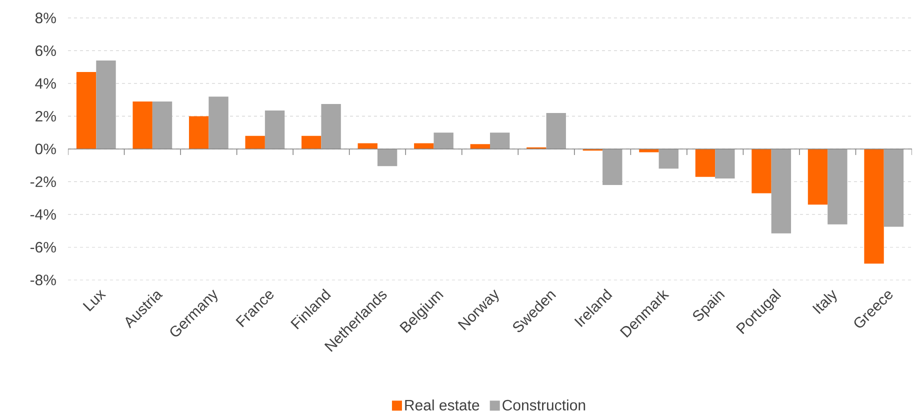  I want to click on legend-label: Construction, so click(544, 404).